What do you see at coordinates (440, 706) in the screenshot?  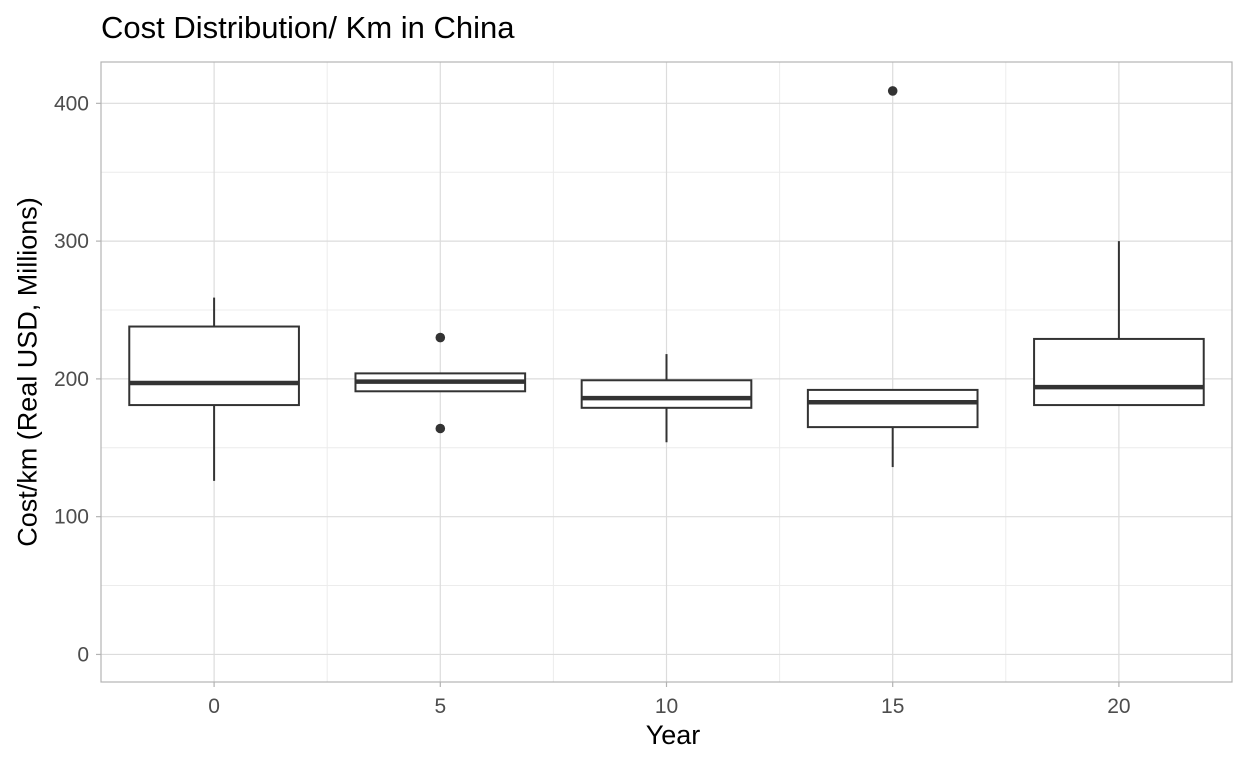 I see `x-tick-label: 5` at bounding box center [440, 706].